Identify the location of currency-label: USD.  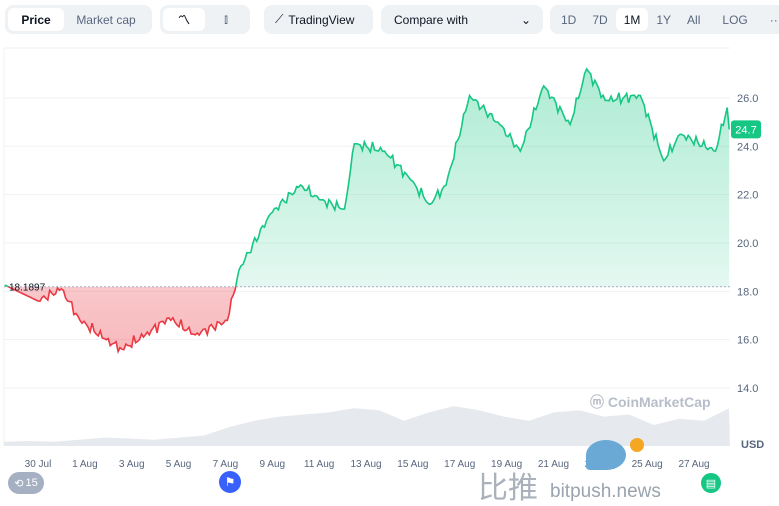
(752, 445).